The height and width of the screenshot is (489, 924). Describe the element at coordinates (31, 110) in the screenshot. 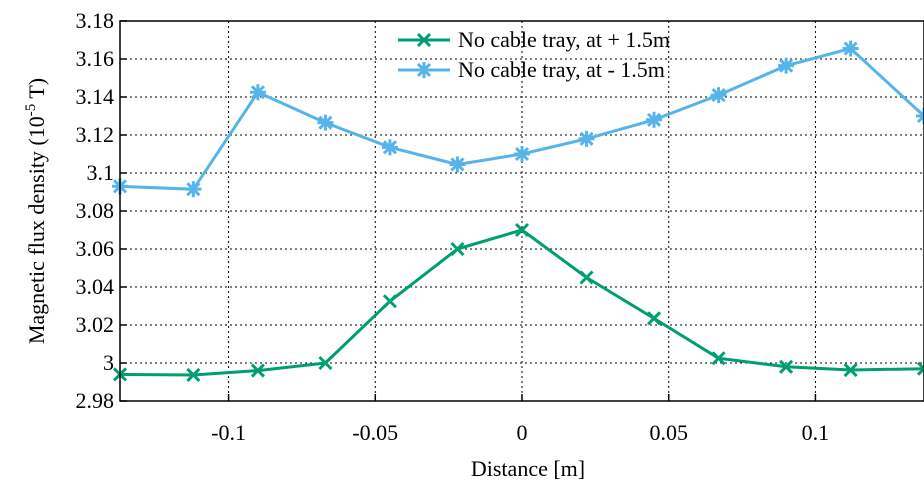

I see `y-axis-label-exponent: -5` at that location.